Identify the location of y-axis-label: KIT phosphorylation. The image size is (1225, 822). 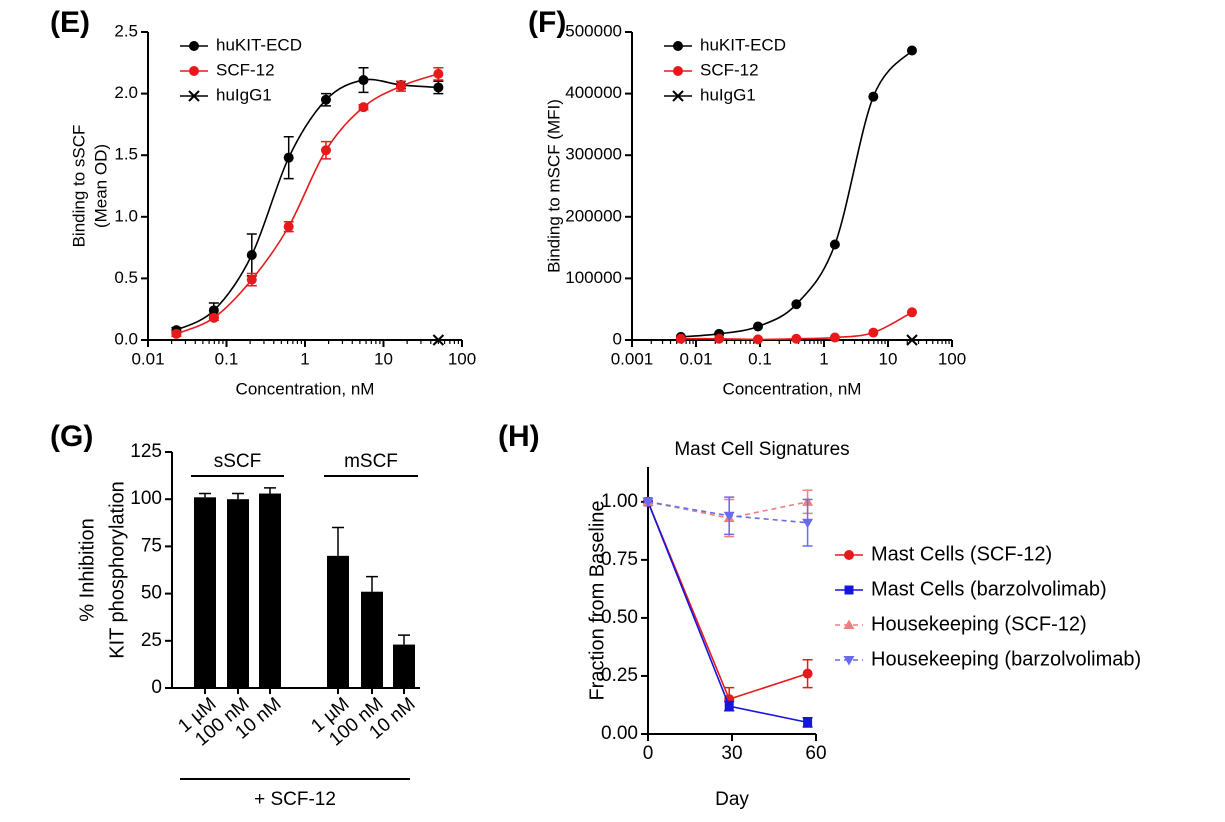
(117, 570).